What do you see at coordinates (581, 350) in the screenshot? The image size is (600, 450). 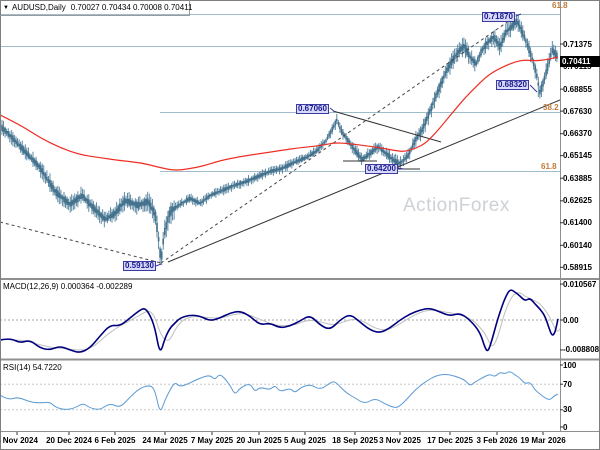 I see `axis-value-label: -0.008808` at bounding box center [581, 350].